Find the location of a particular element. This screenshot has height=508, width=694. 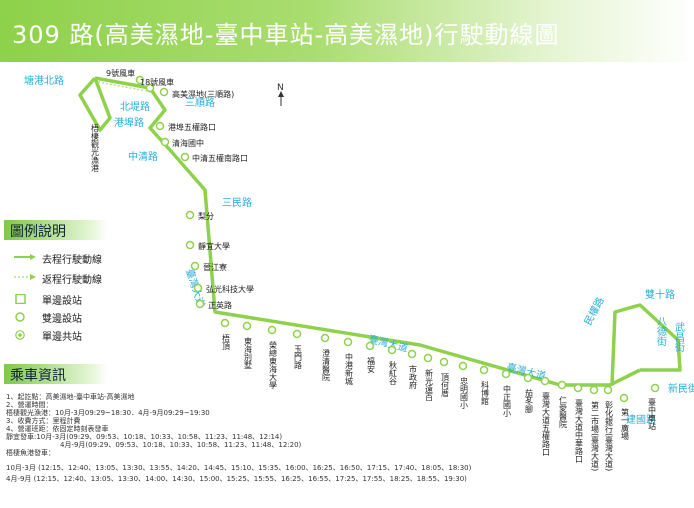

road-label-badeng: 八德街 is located at coordinates (661, 331).